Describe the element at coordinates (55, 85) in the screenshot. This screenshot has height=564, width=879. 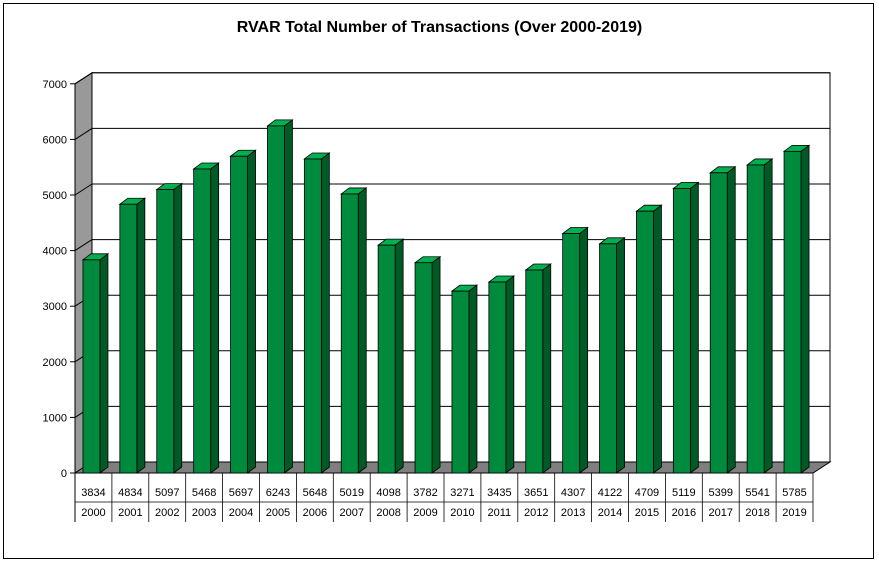
I see `y-tick-label: 7000` at that location.